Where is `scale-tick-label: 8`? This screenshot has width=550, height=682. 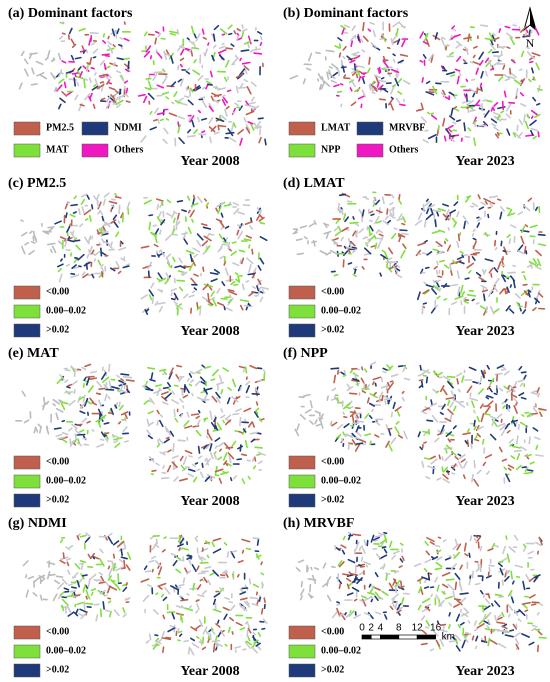 scale-tick-label: 8 is located at coordinates (399, 628).